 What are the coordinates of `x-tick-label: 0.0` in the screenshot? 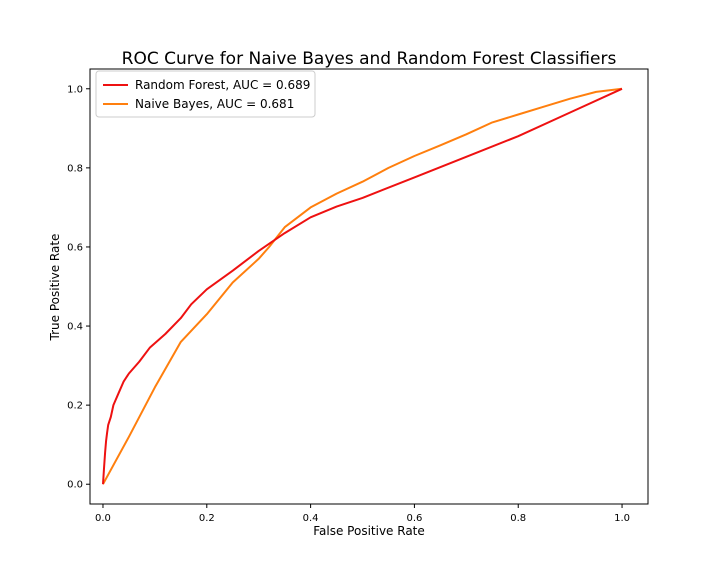 It's located at (103, 518).